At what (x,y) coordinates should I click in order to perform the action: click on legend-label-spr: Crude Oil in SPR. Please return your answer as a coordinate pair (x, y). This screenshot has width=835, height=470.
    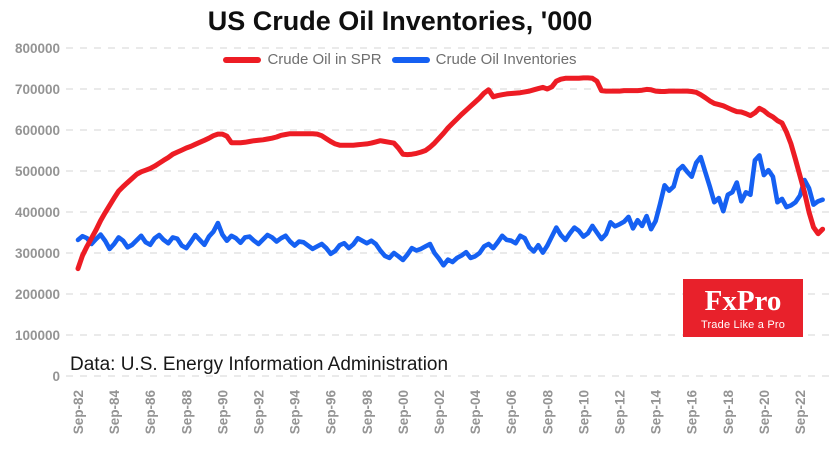
    Looking at the image, I should click on (324, 59).